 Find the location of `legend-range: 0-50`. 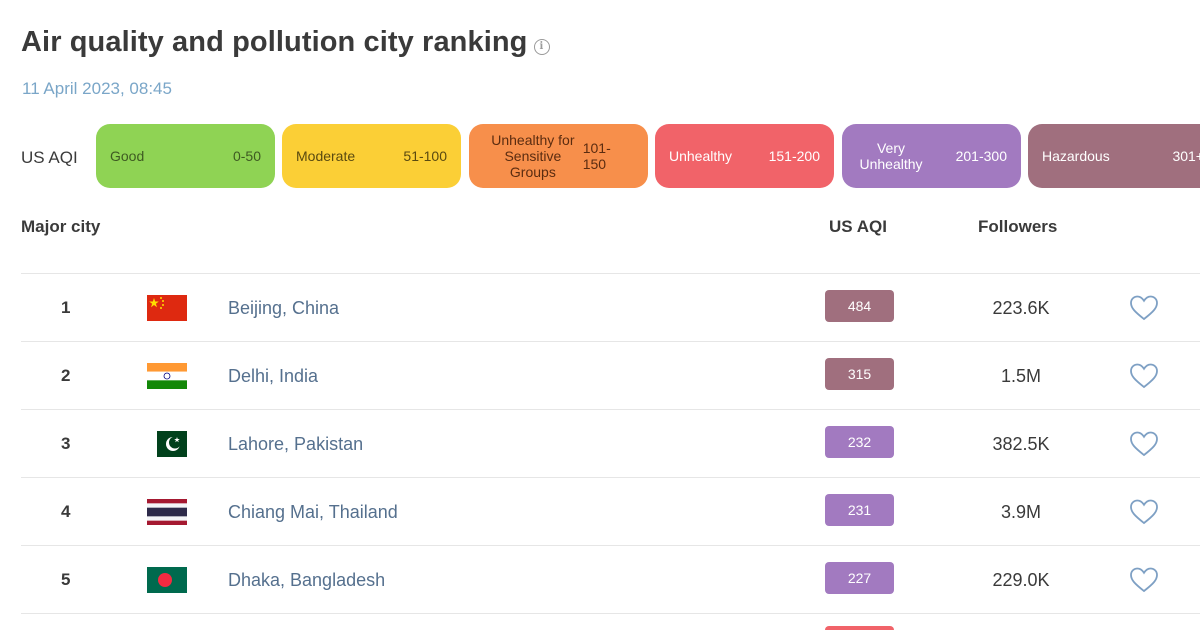

legend-range: 0-50 is located at coordinates (246, 156).